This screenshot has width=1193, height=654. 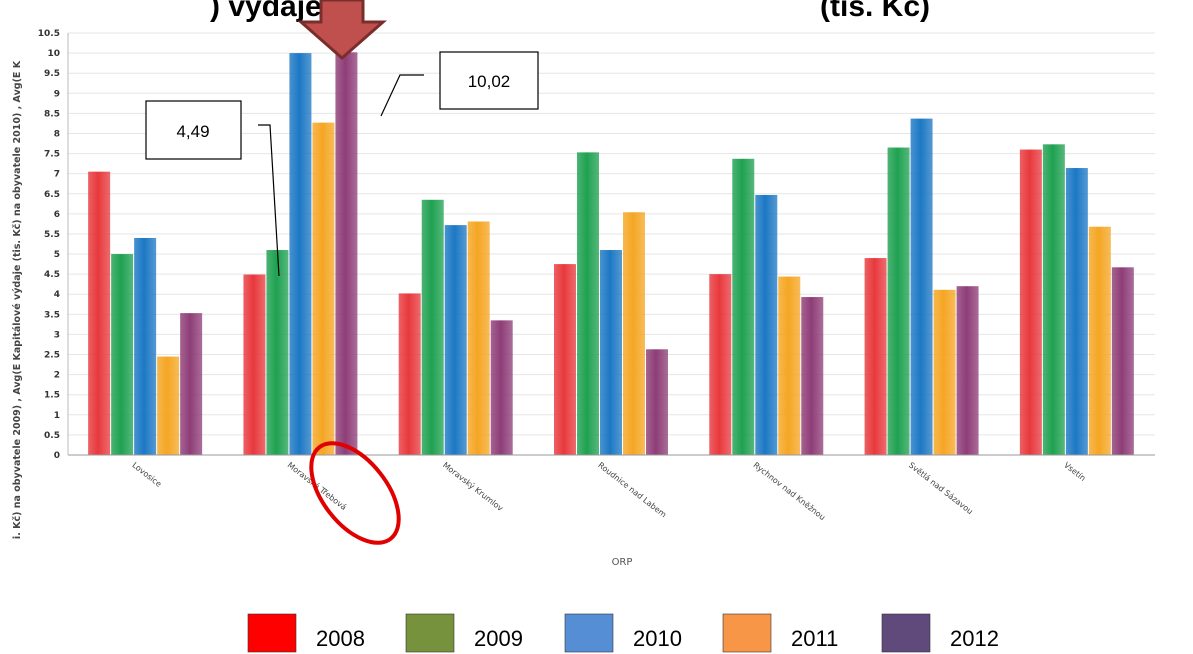 What do you see at coordinates (589, 633) in the screenshot?
I see `legend-swatch-2010` at bounding box center [589, 633].